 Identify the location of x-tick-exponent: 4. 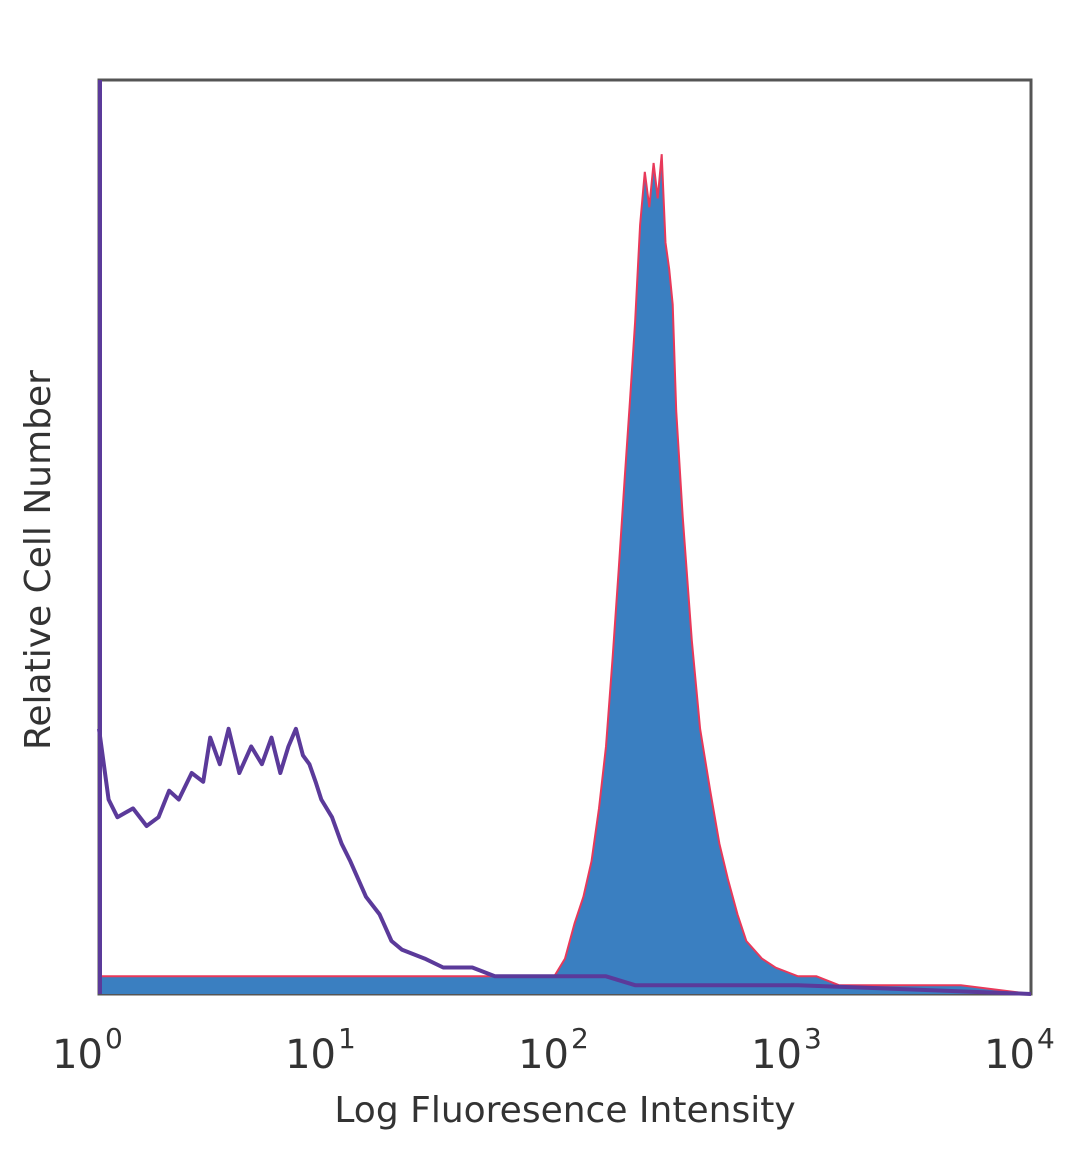
(1046, 1038).